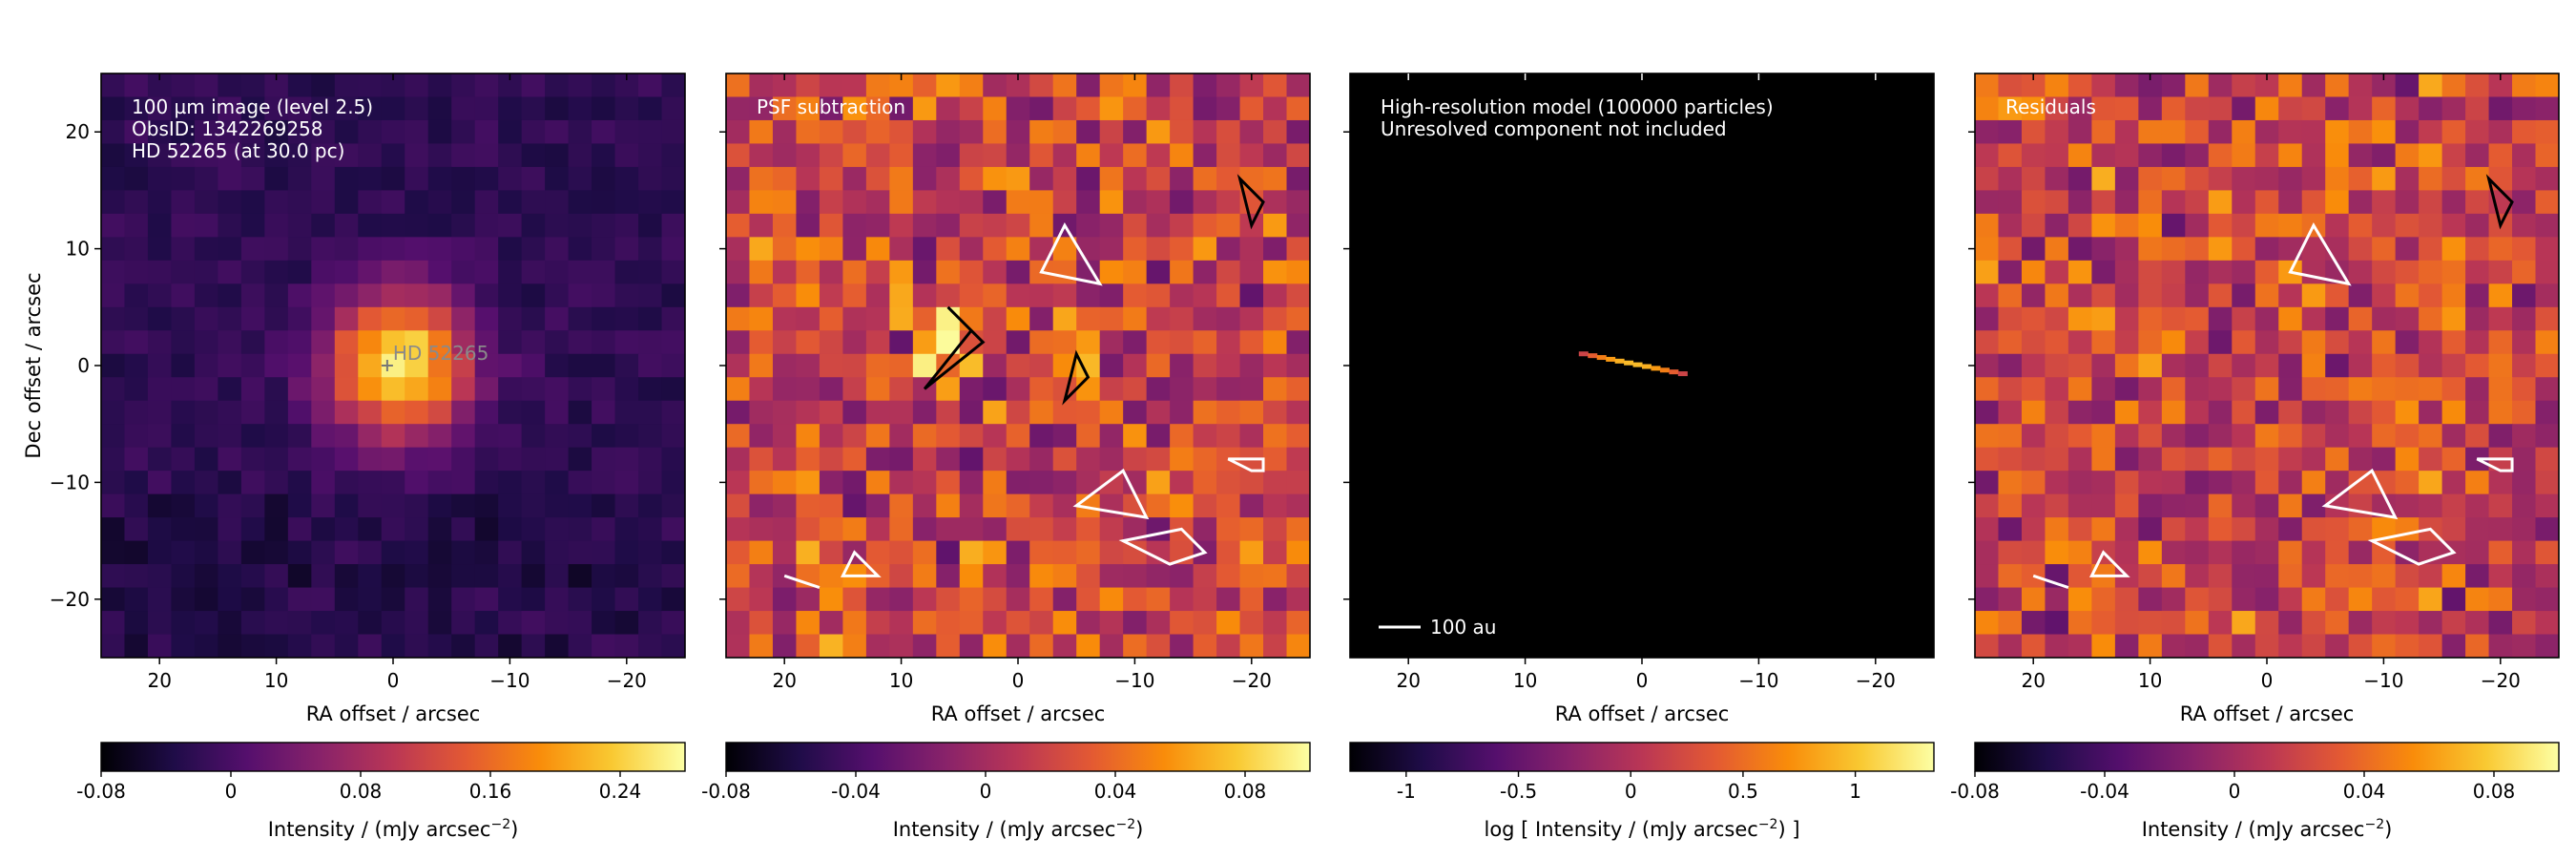 The image size is (2576, 859). What do you see at coordinates (2253, 829) in the screenshot?
I see `colorbar-label-main: Intensity / (mJy arcsec` at bounding box center [2253, 829].